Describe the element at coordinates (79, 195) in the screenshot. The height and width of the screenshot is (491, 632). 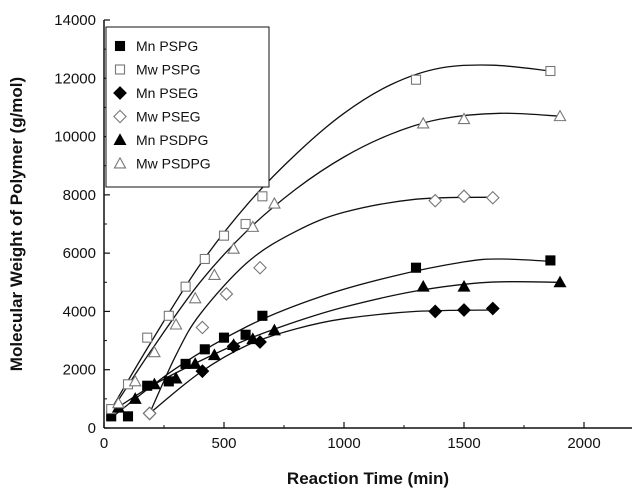
I see `y-tick-label: 8000` at that location.